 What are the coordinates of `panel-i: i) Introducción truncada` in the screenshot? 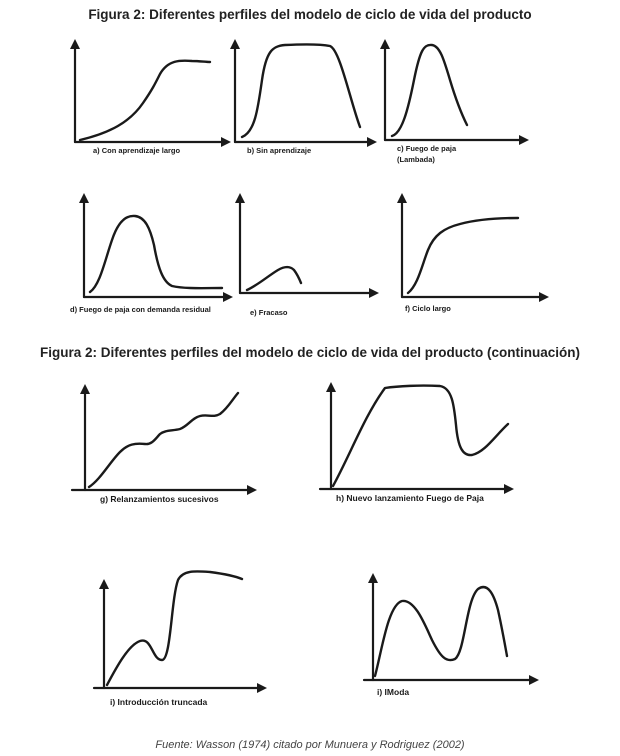 It's located at (179, 638).